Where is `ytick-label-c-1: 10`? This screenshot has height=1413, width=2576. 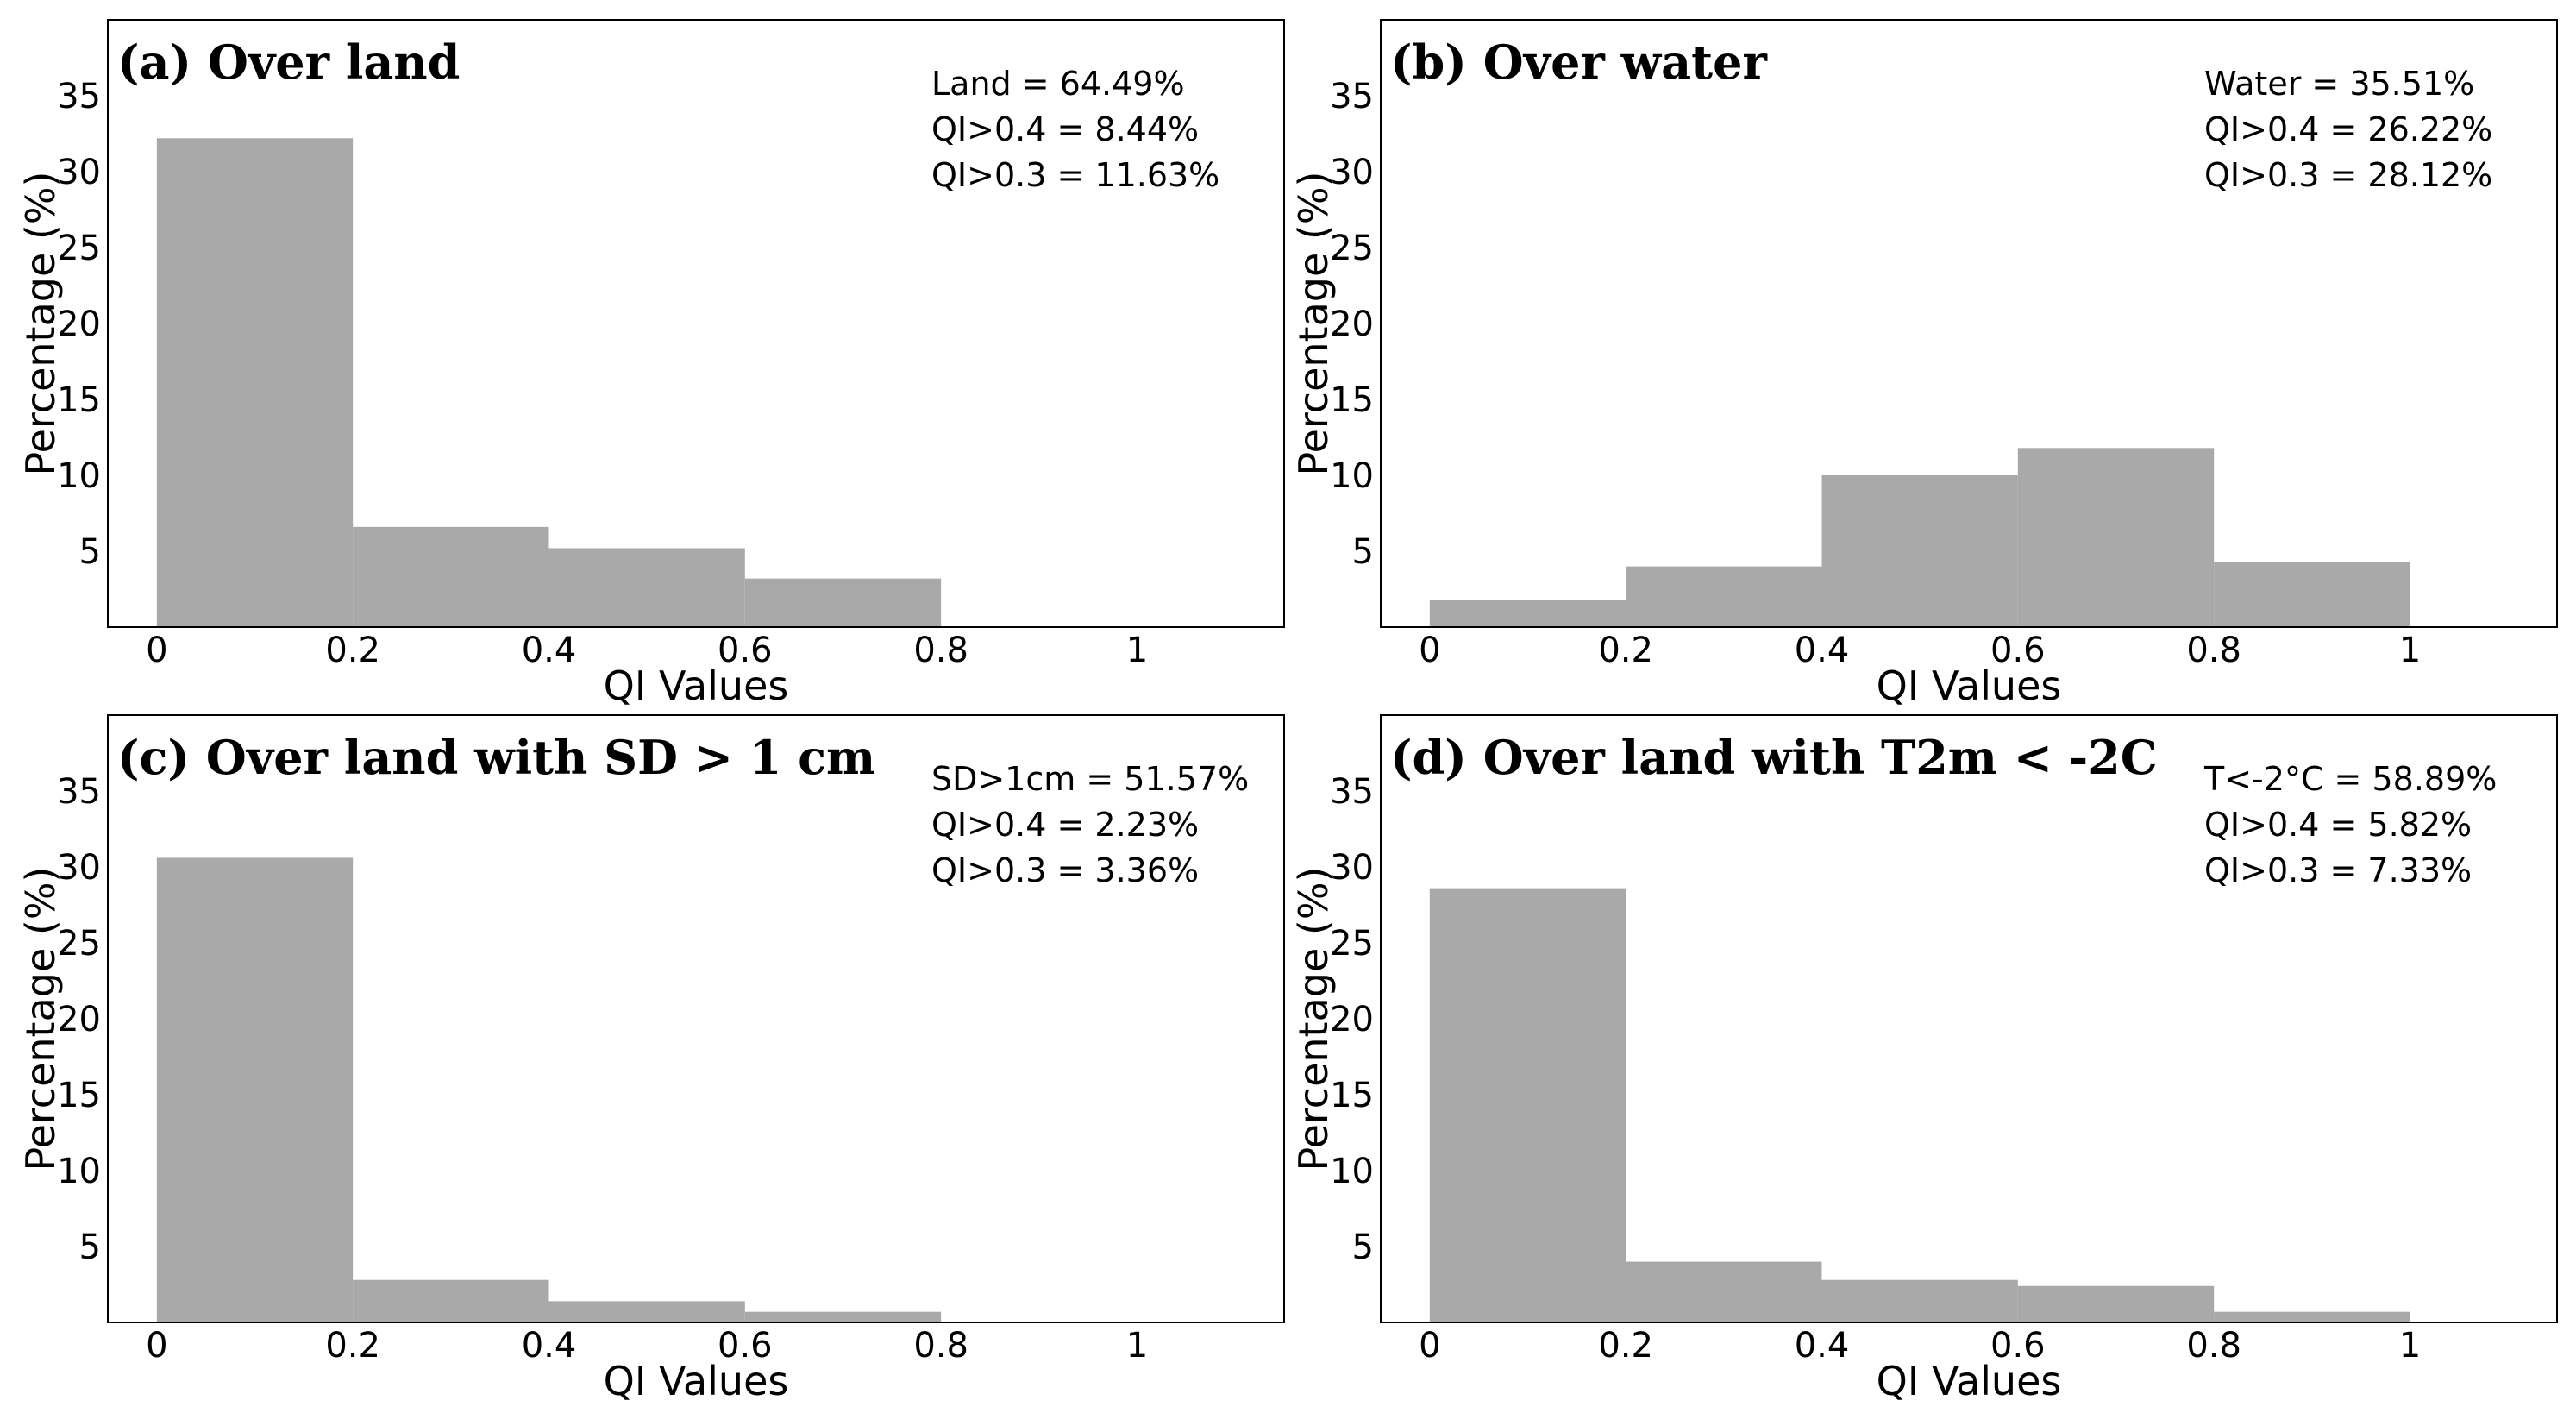 ytick-label-c-1: 10 is located at coordinates (79, 1171).